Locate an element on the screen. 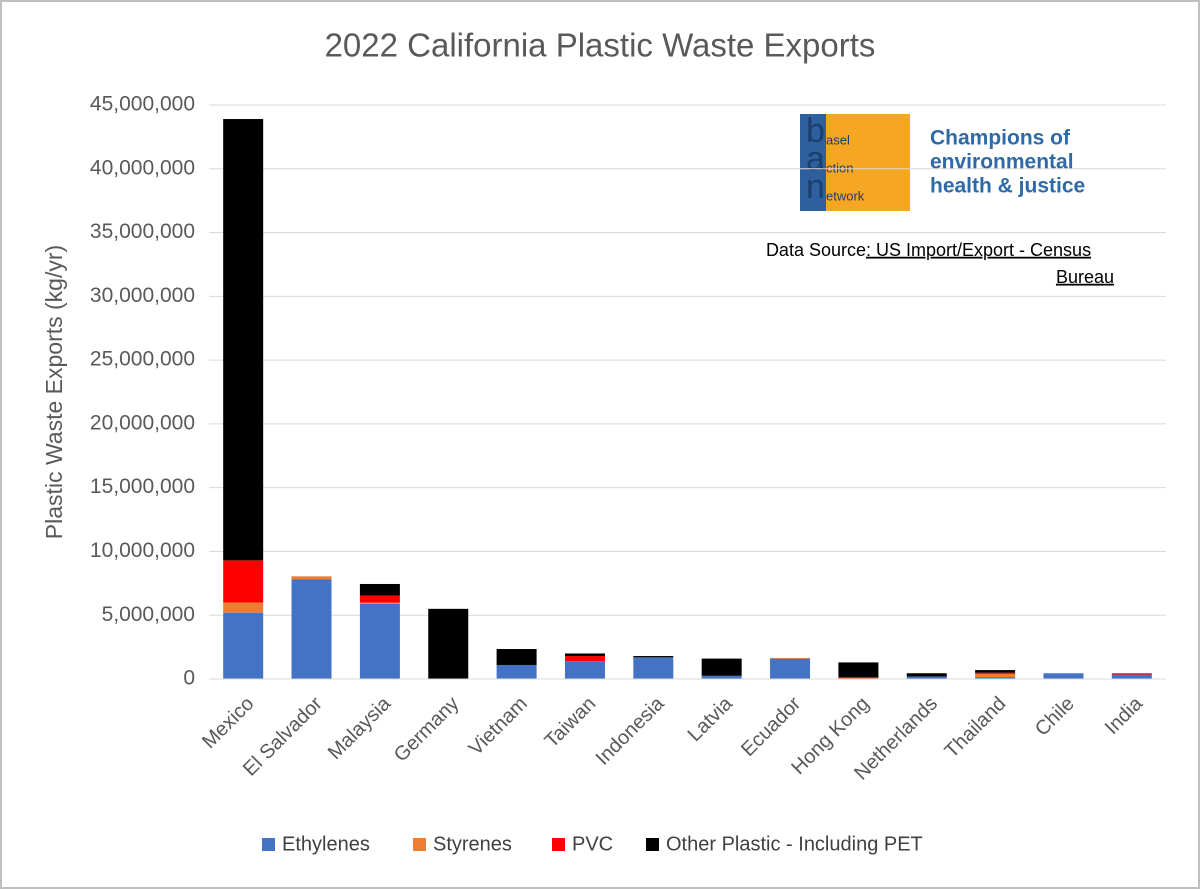  legend-label: Other Plastic - Including PET is located at coordinates (794, 844).